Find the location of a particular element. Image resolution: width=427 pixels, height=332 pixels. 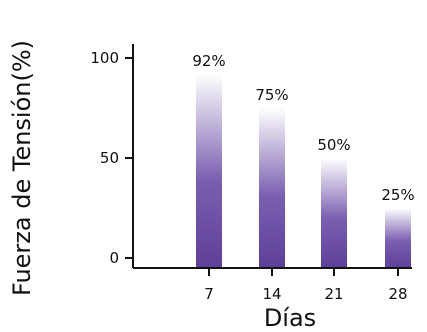

y-ticks-group: 0 50 100 is located at coordinates (111, 158).